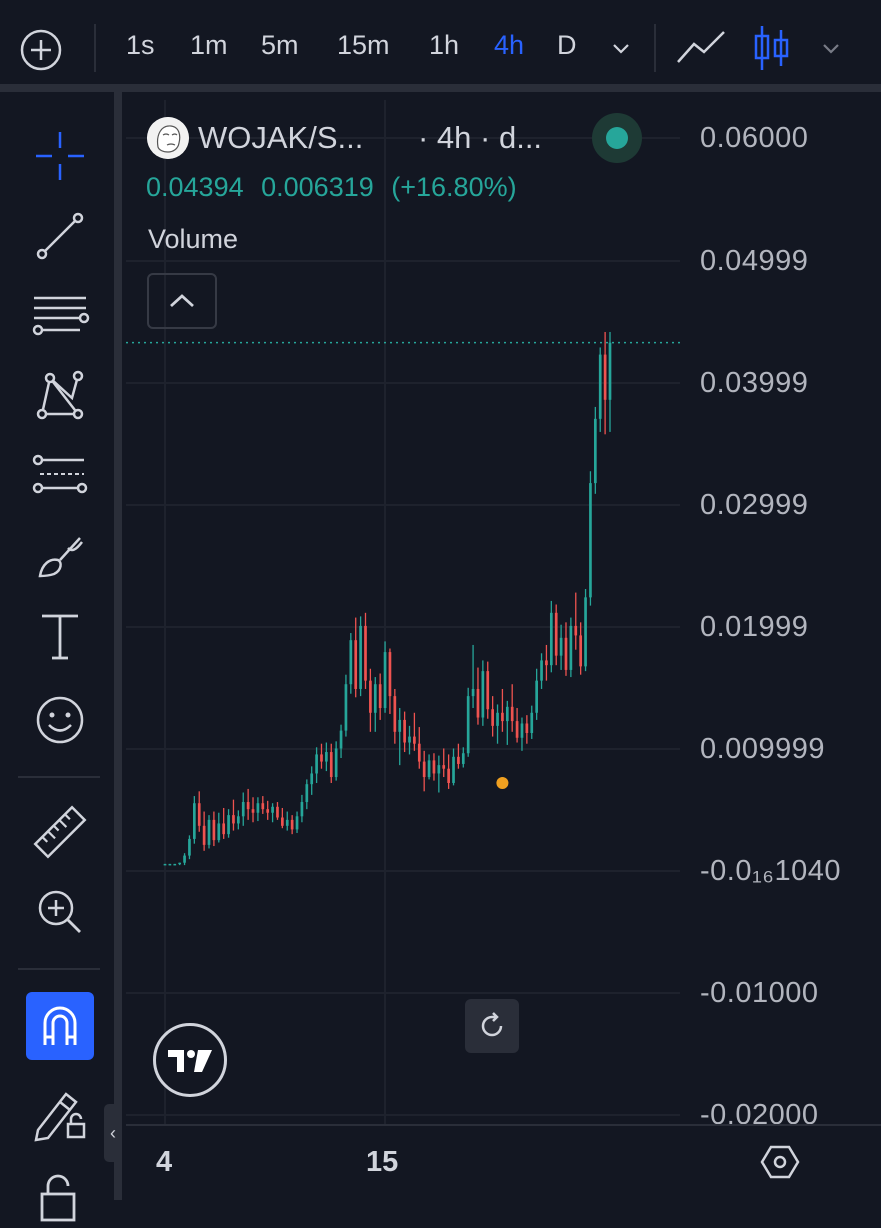 The image size is (881, 1228). I want to click on magnet-mode-button, so click(60, 1026).